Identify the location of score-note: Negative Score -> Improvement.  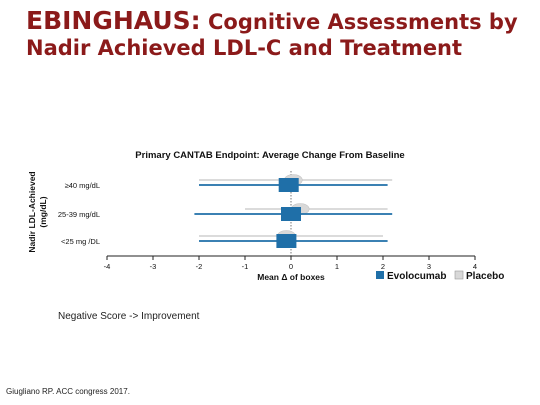
(129, 316).